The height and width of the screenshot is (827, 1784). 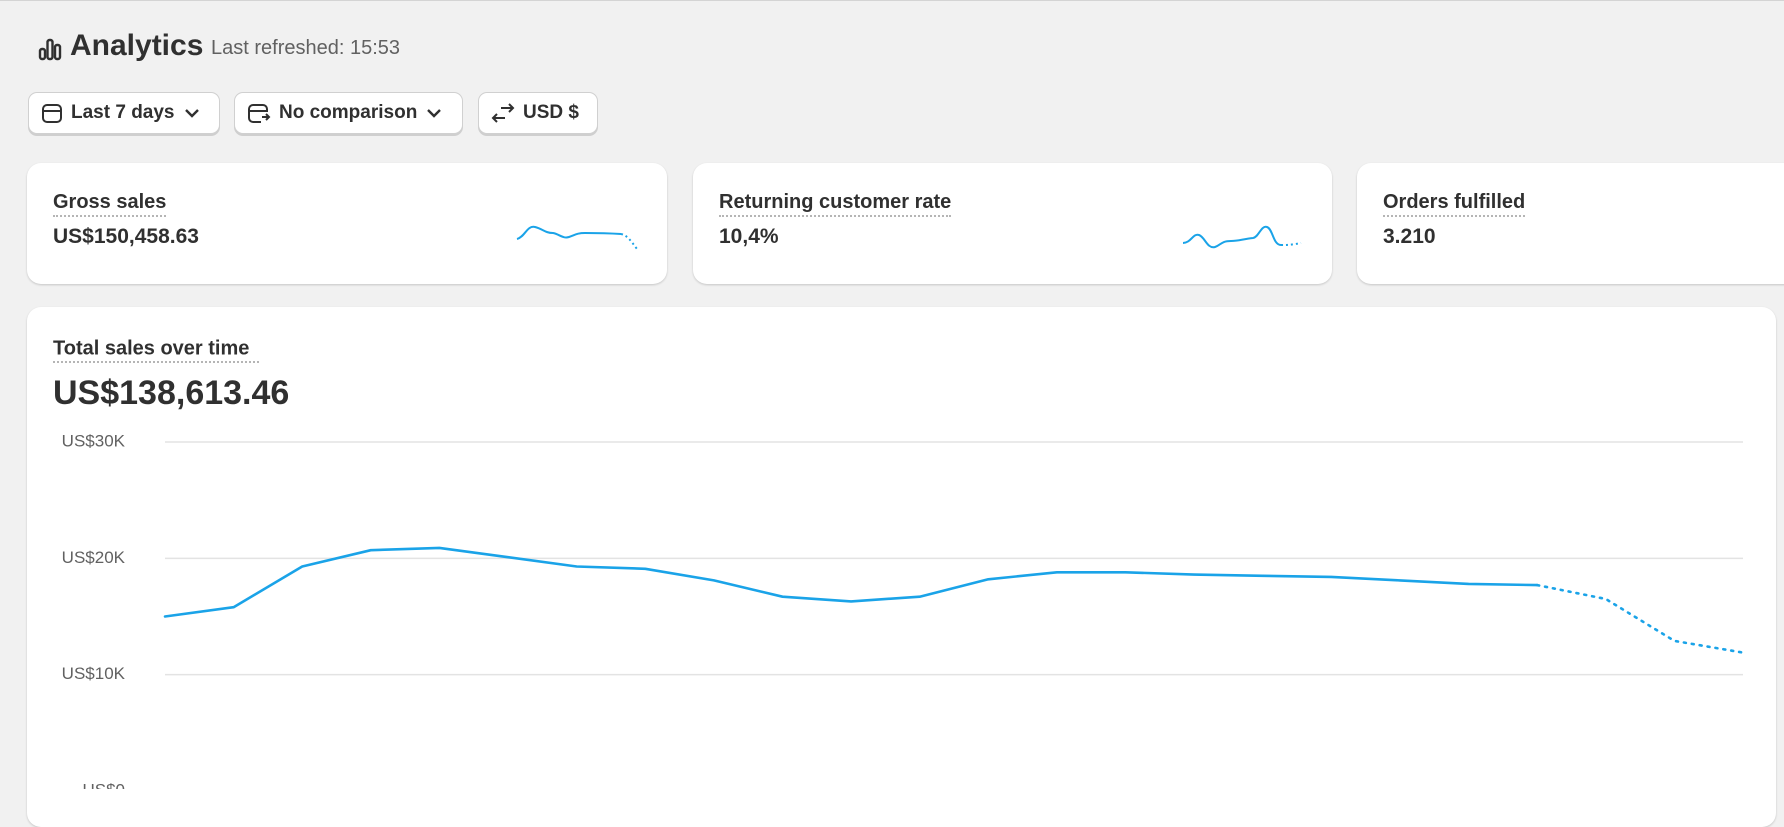 I want to click on currency-icon, so click(x=503, y=113).